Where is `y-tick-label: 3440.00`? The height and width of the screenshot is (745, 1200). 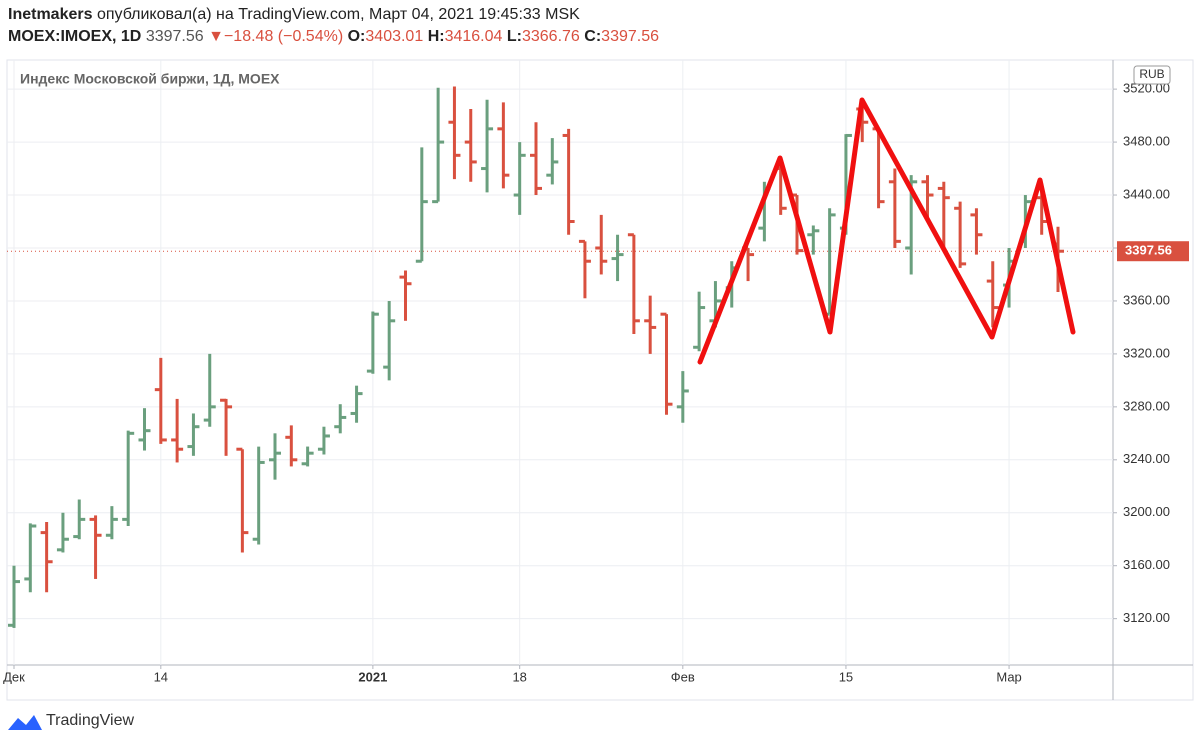 y-tick-label: 3440.00 is located at coordinates (1146, 193).